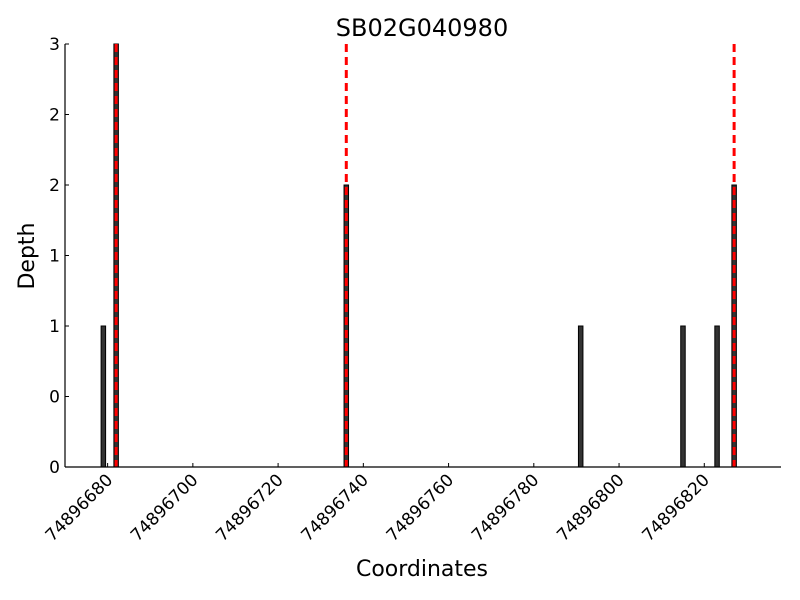 The width and height of the screenshot is (800, 600). What do you see at coordinates (79, 507) in the screenshot?
I see `x-tick-label: 74896680` at bounding box center [79, 507].